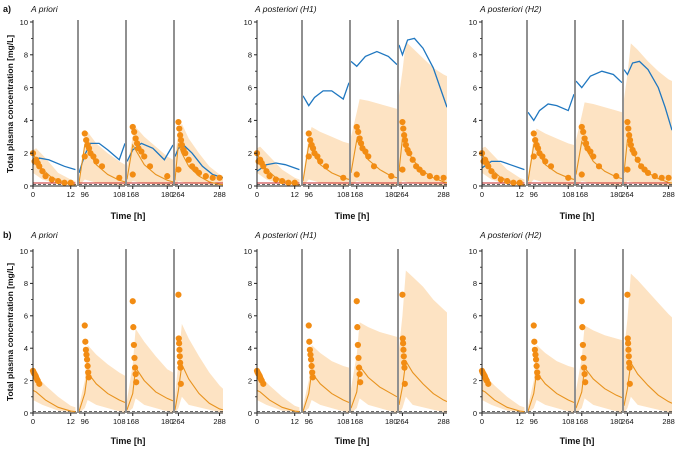 This screenshot has width=677, height=449. What do you see at coordinates (26, 283) in the screenshot?
I see `y-tick-label: 8` at bounding box center [26, 283].